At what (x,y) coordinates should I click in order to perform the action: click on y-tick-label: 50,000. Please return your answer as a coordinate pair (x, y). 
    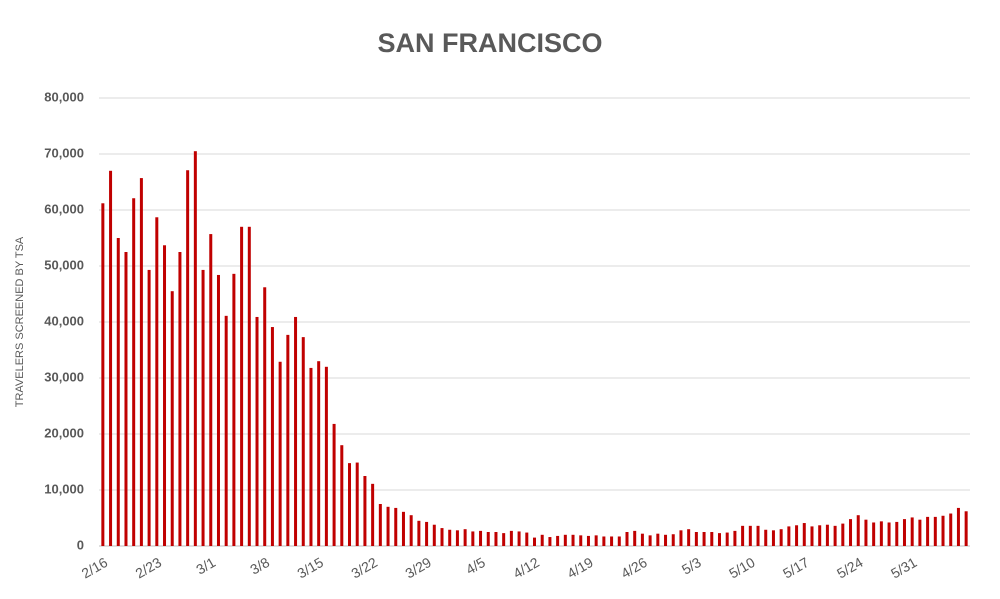
    Looking at the image, I should click on (64, 264).